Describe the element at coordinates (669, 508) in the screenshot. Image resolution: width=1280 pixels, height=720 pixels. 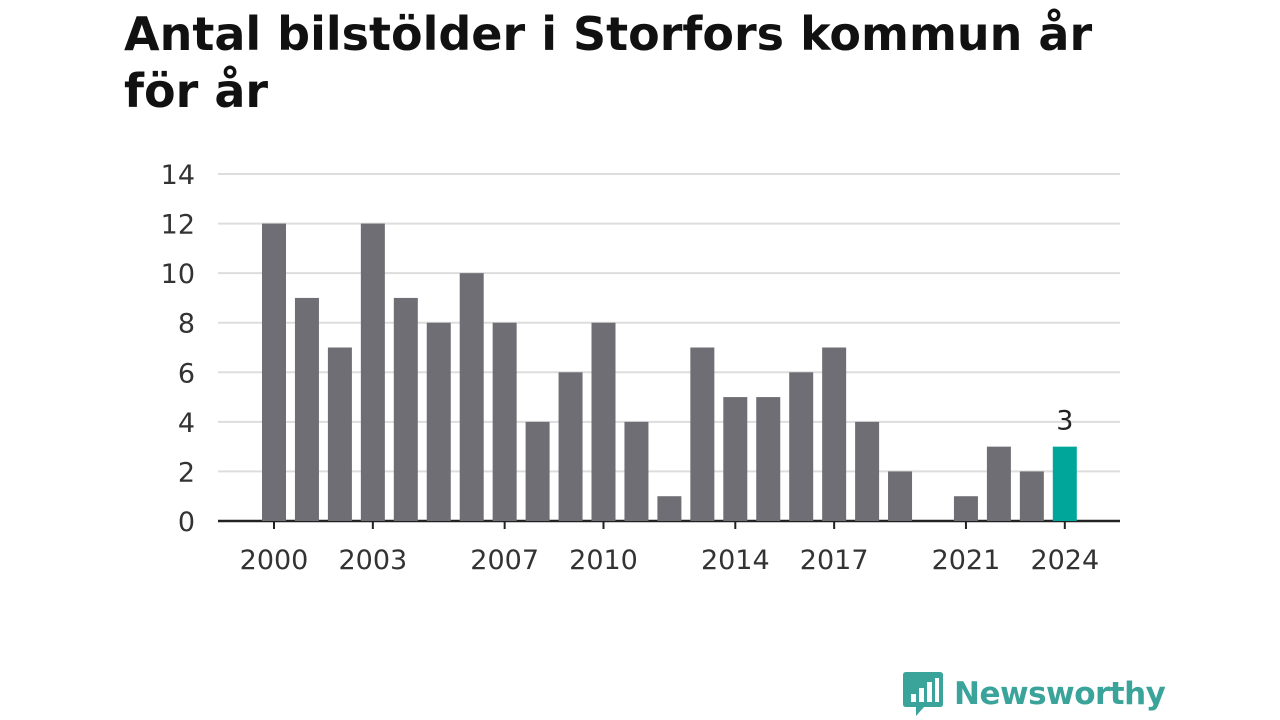
I see `bar-2012` at that location.